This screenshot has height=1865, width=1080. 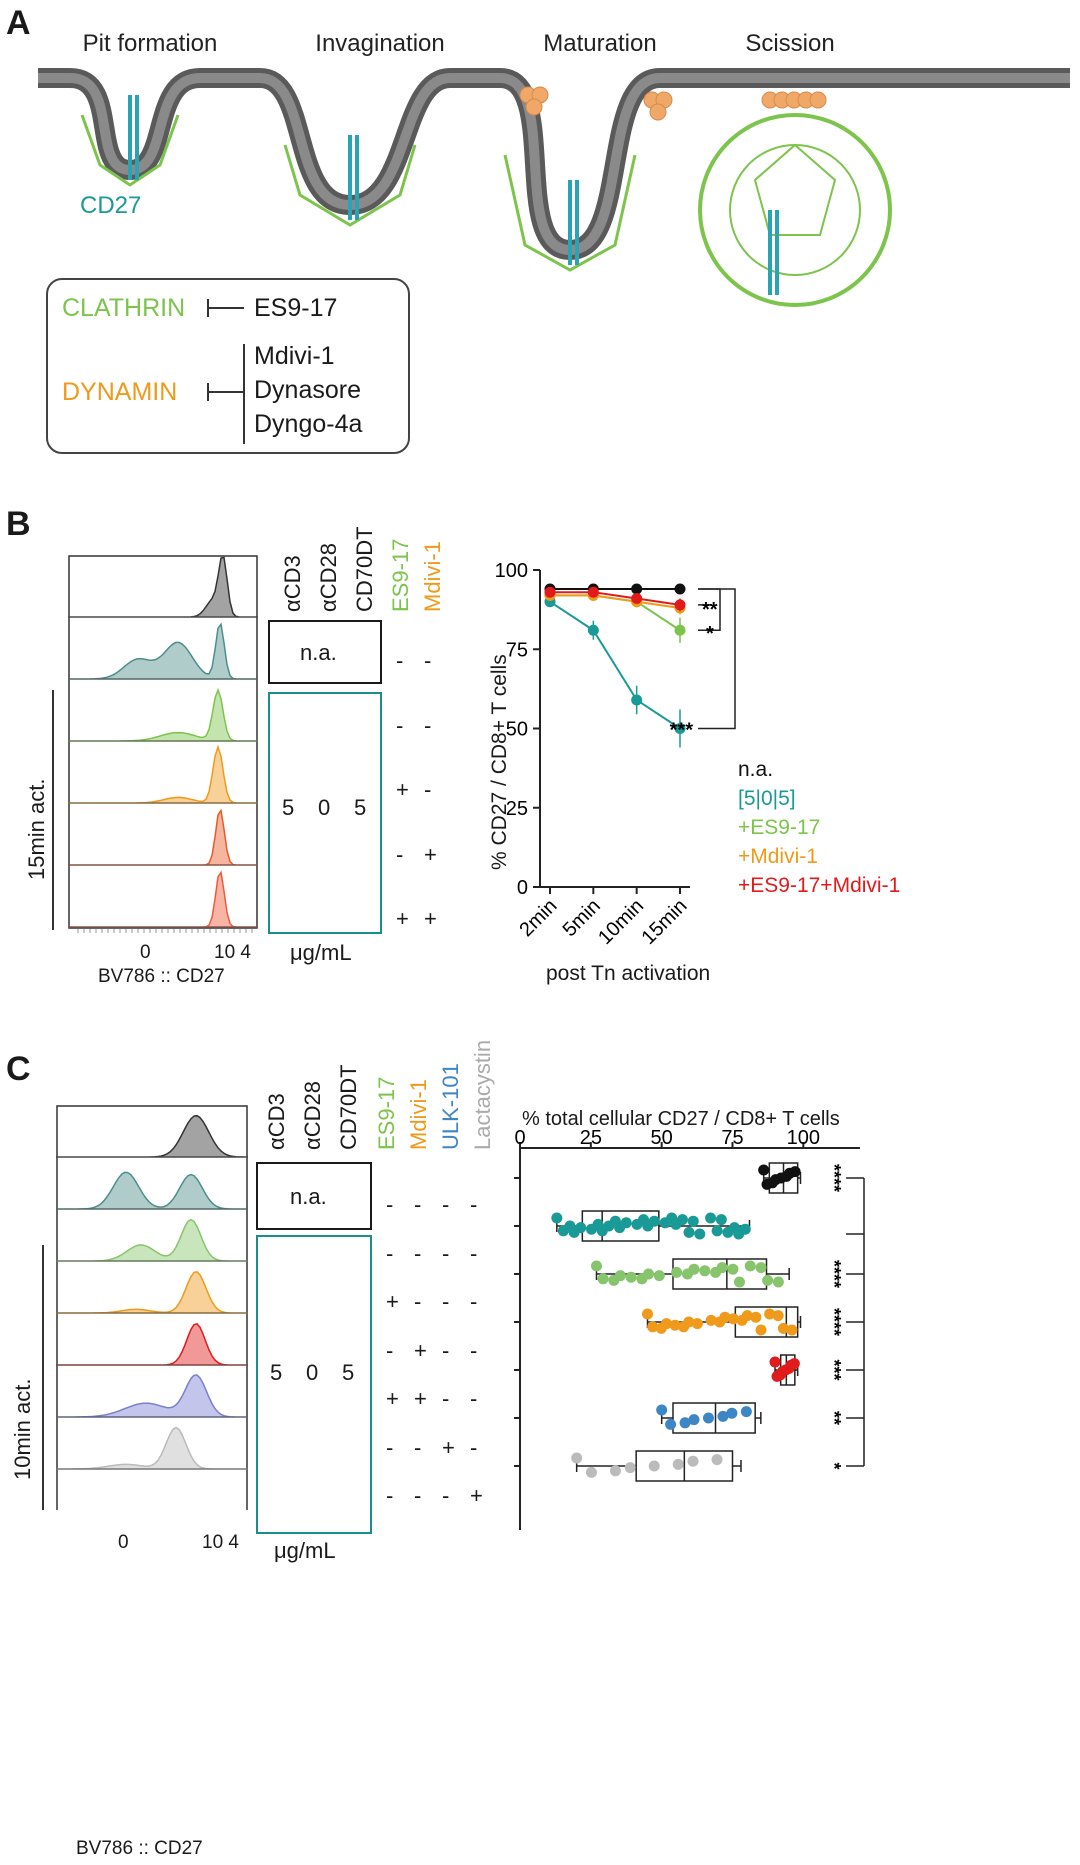 What do you see at coordinates (392, 1301) in the screenshot?
I see `c-sign-2-0: +` at bounding box center [392, 1301].